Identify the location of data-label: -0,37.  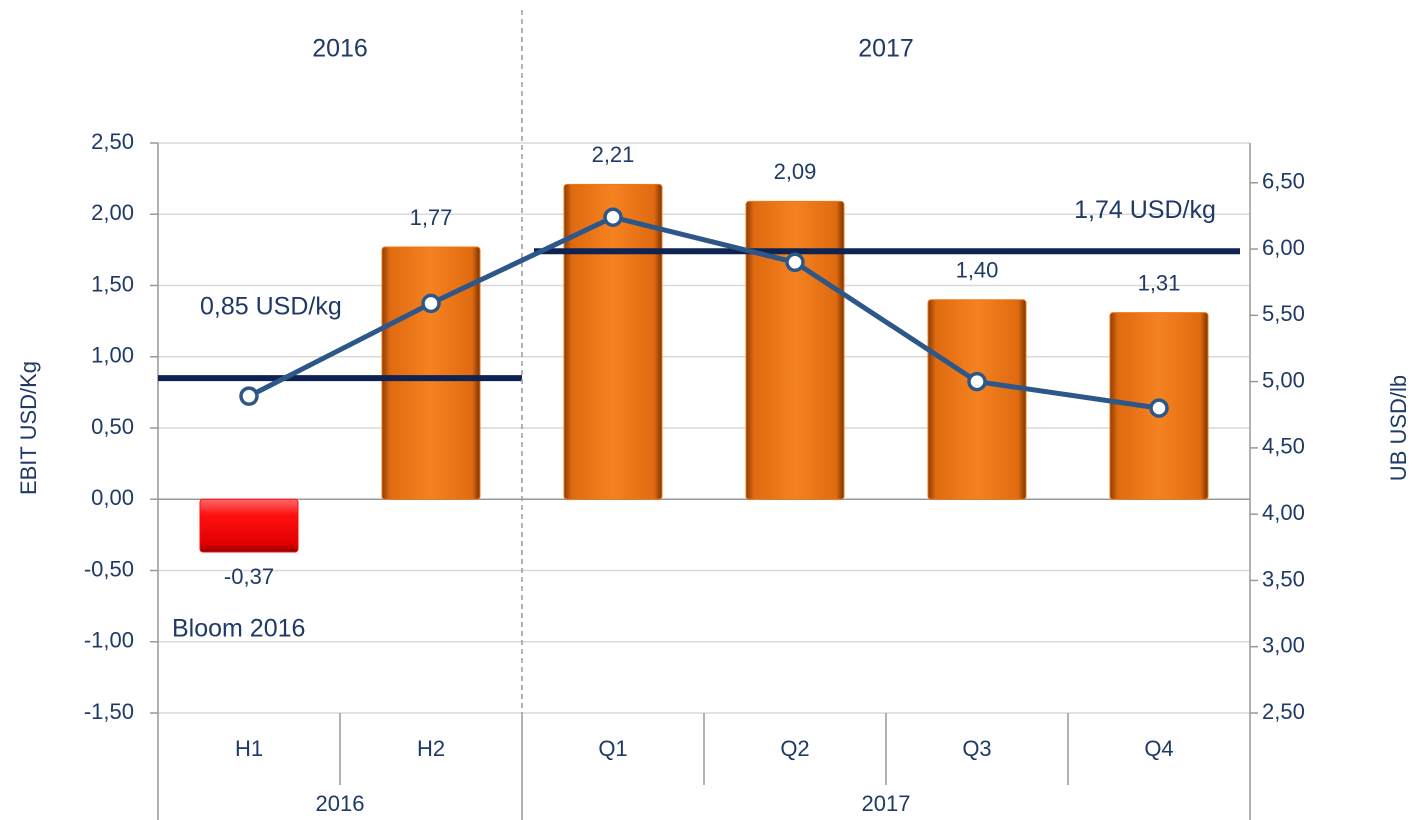
(249, 576).